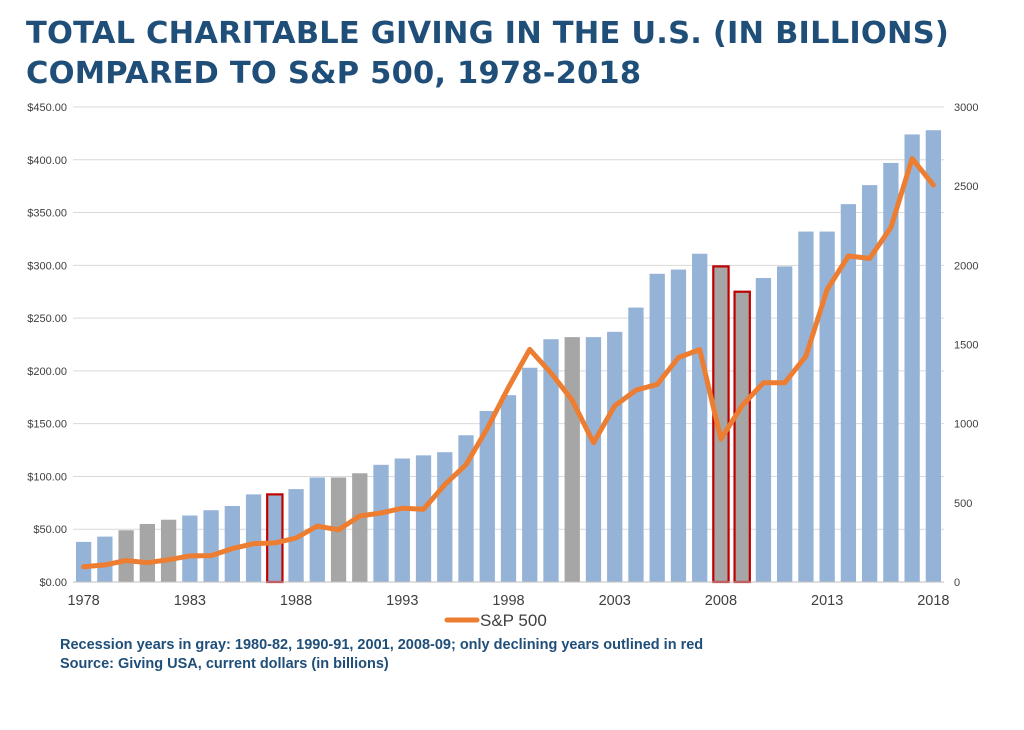 The image size is (1024, 730). Describe the element at coordinates (466, 508) in the screenshot. I see `bar-1996` at that location.